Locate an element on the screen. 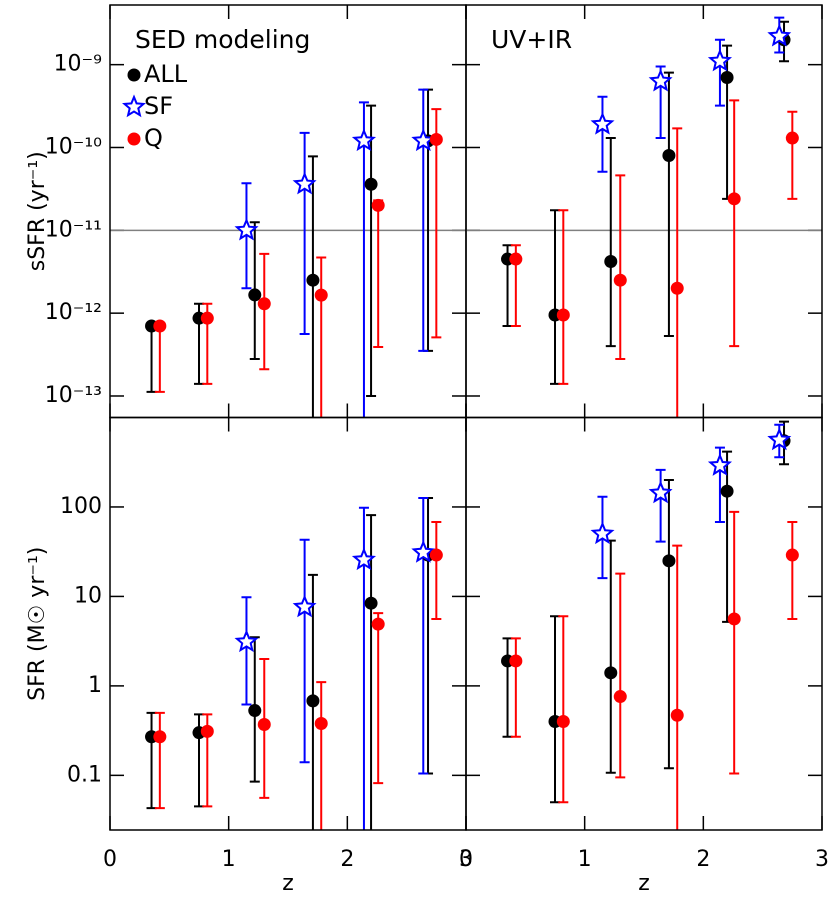  y-tick-label: 10⁻¹² is located at coordinates (73, 312).